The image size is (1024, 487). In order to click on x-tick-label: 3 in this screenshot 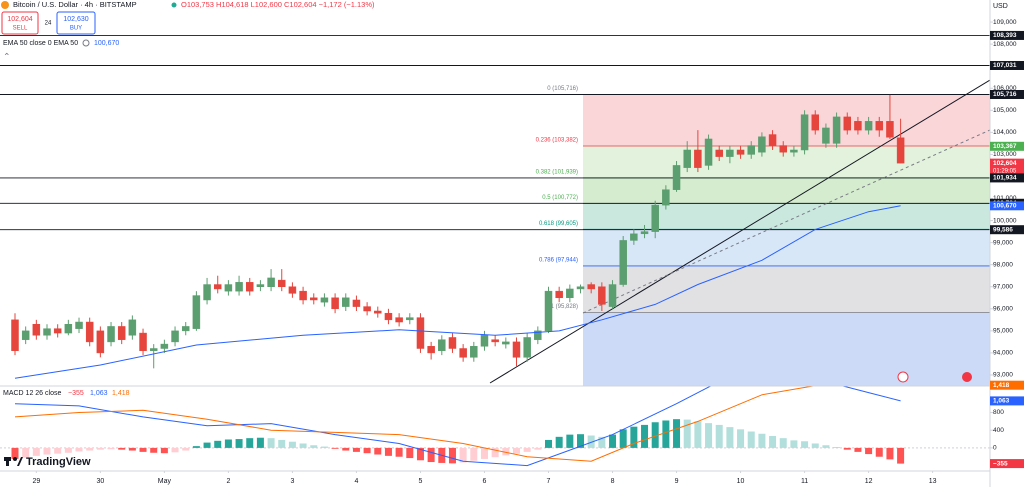, I will do `click(292, 481)`.